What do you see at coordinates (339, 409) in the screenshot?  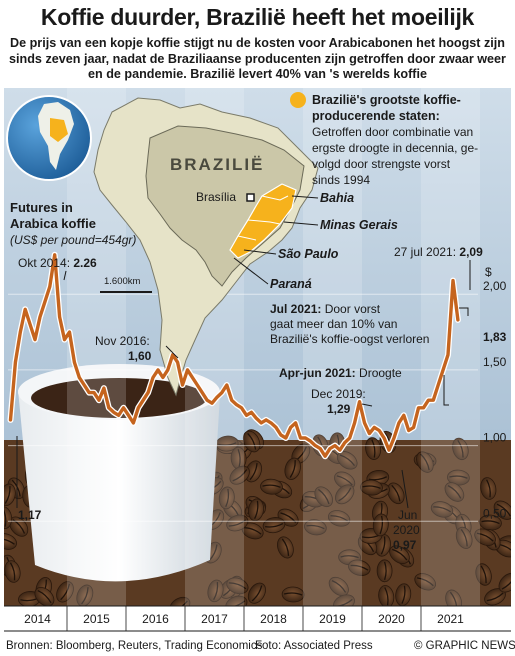 I see `annot-dec-2019-value: 1,29` at bounding box center [339, 409].